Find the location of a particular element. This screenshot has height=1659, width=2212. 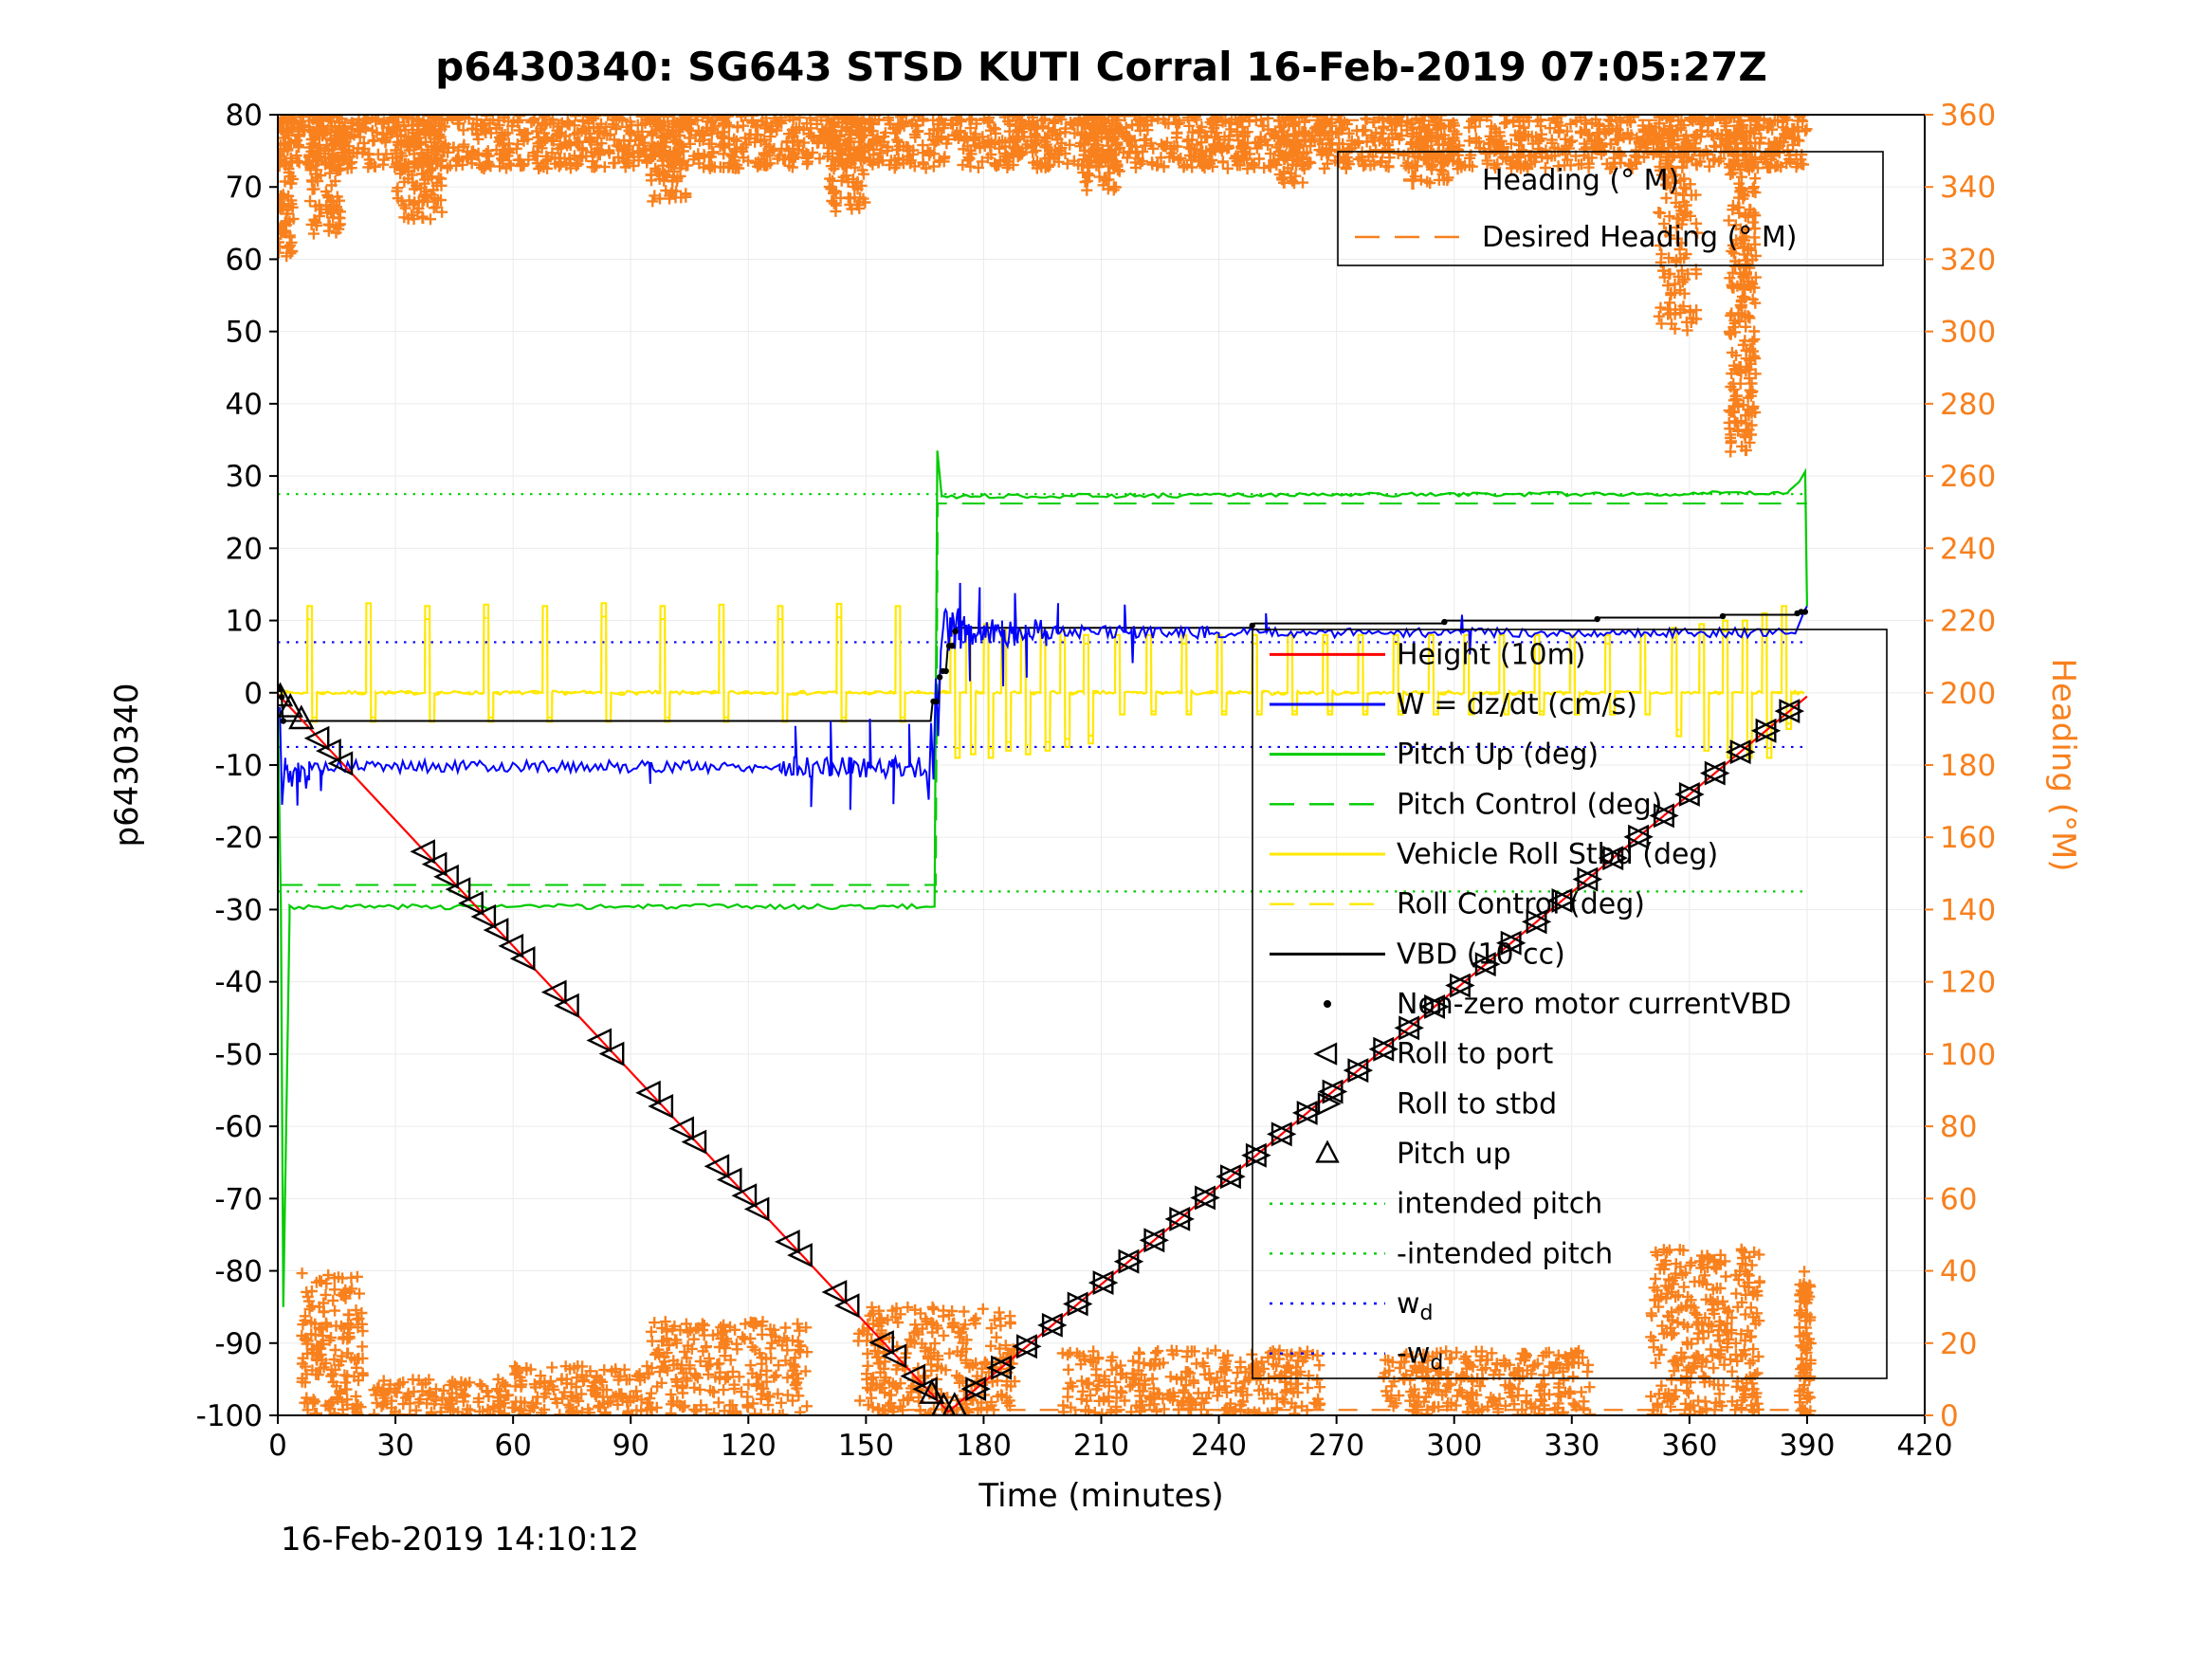

legend-label: Roll to stbd is located at coordinates (1477, 1104).